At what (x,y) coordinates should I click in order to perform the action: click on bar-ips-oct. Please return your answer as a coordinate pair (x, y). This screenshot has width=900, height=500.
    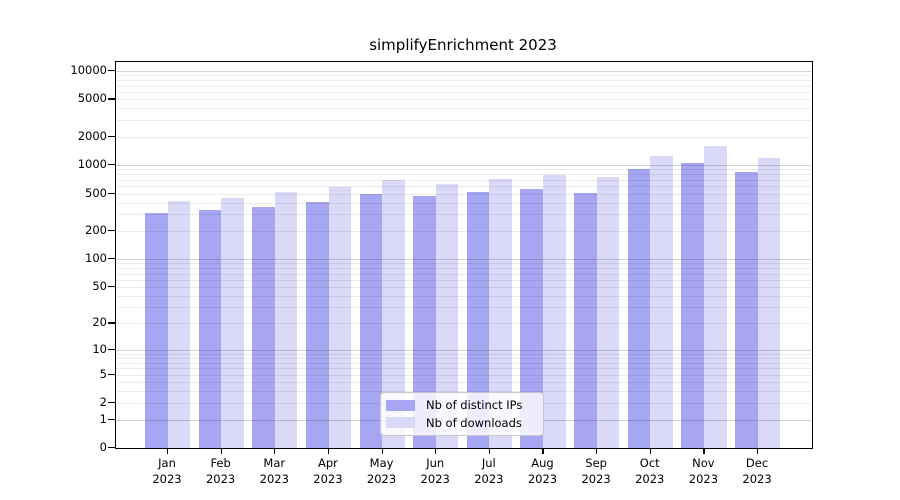
    Looking at the image, I should click on (639, 308).